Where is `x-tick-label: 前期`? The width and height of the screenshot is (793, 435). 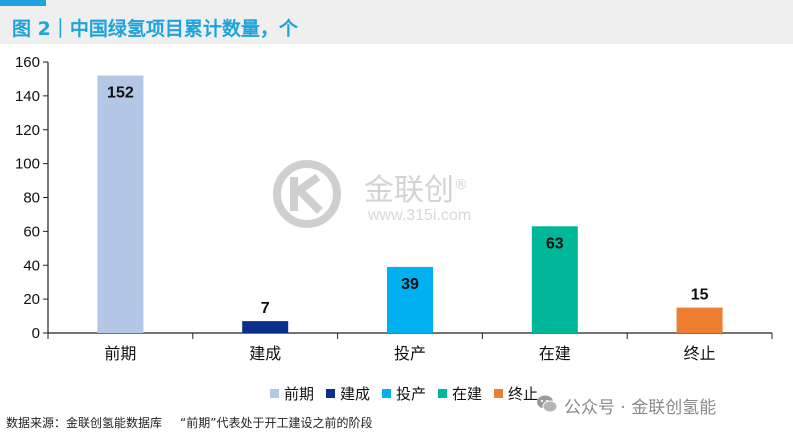 x-tick-label: 前期 is located at coordinates (120, 353).